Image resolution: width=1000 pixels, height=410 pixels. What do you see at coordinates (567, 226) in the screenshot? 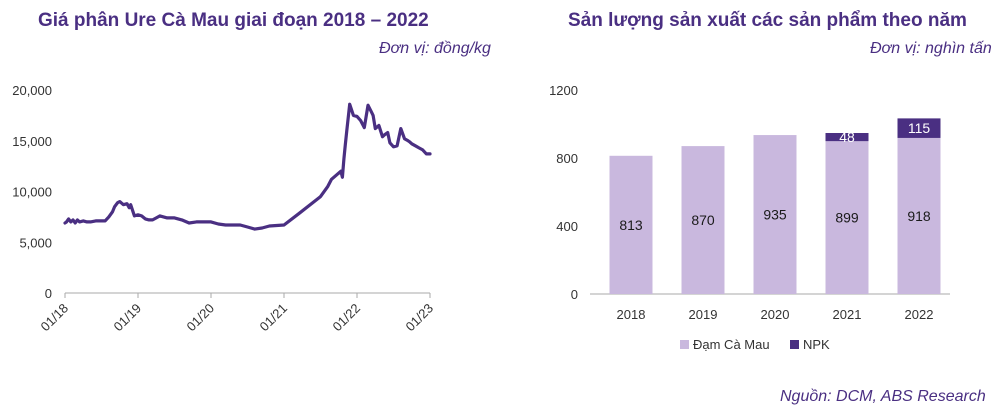
I see `y-tick-label: 400` at bounding box center [567, 226].